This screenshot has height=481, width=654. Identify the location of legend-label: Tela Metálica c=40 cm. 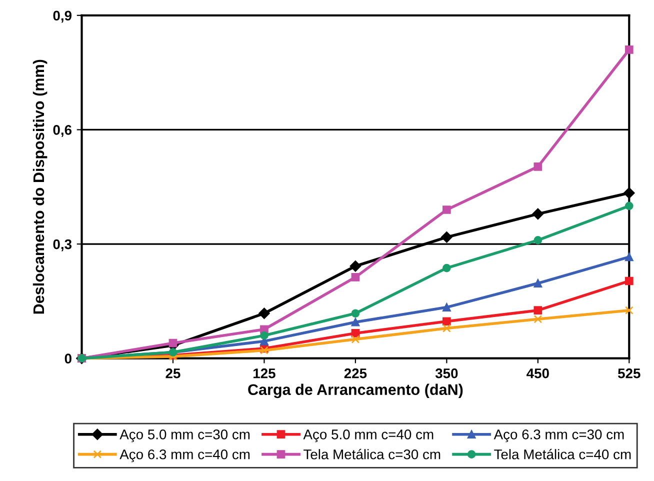
(562, 454).